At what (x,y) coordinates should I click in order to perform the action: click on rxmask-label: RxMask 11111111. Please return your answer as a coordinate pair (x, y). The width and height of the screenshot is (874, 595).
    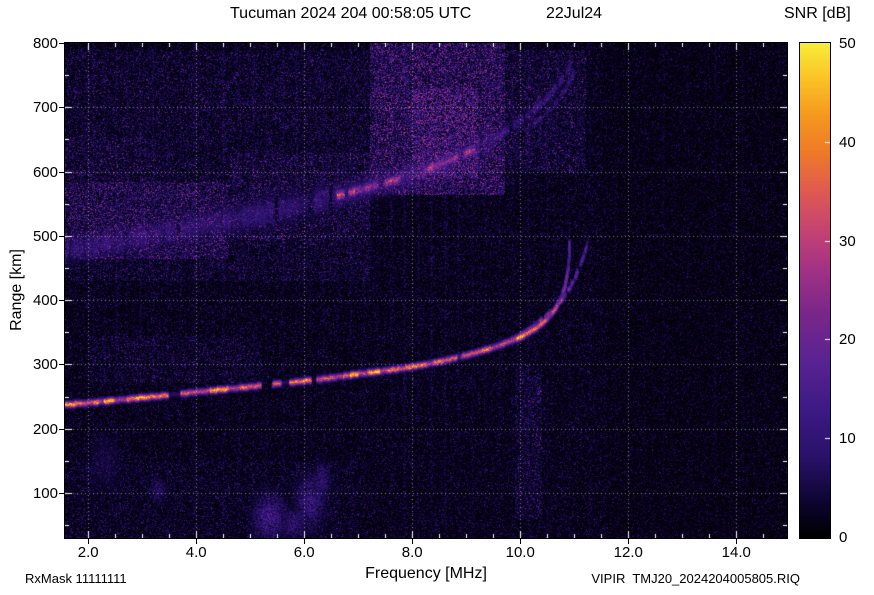
    Looking at the image, I should click on (76, 578).